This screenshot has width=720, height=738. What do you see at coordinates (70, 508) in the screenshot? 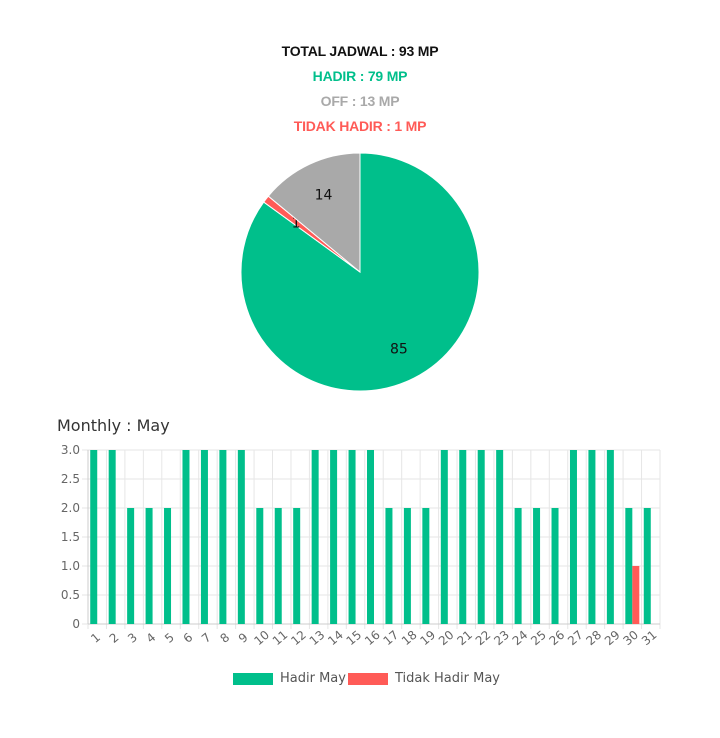
I see `y-tick-label: 2.0` at bounding box center [70, 508].